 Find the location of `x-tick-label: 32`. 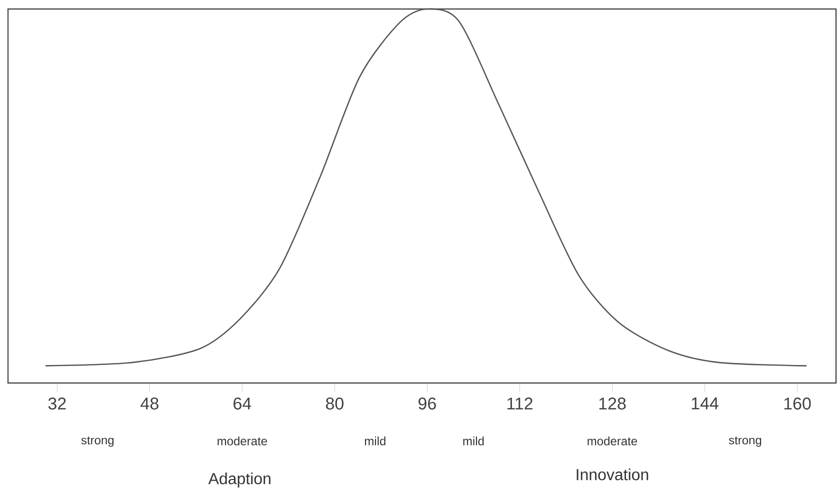

x-tick-label: 32 is located at coordinates (57, 404).